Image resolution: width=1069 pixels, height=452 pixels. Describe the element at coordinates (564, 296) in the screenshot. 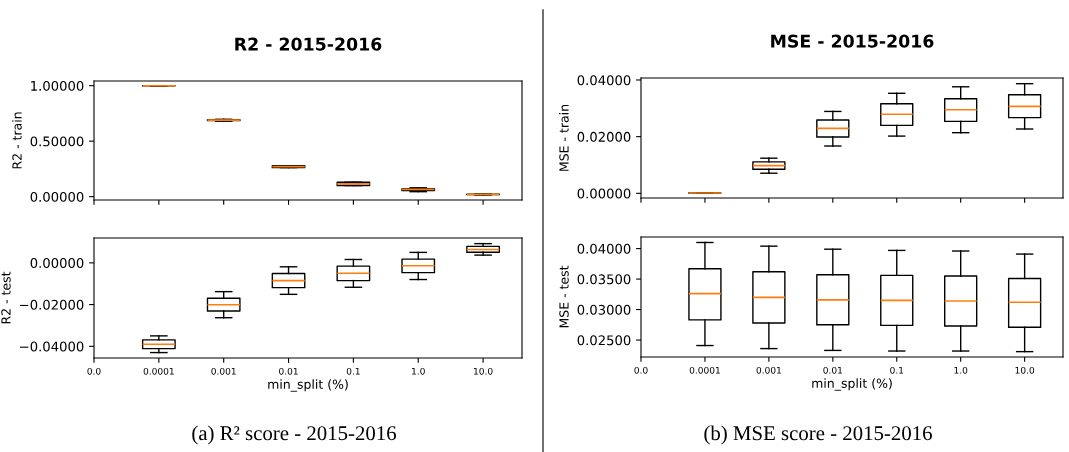

I see `y-axis-title: MSE - test` at that location.